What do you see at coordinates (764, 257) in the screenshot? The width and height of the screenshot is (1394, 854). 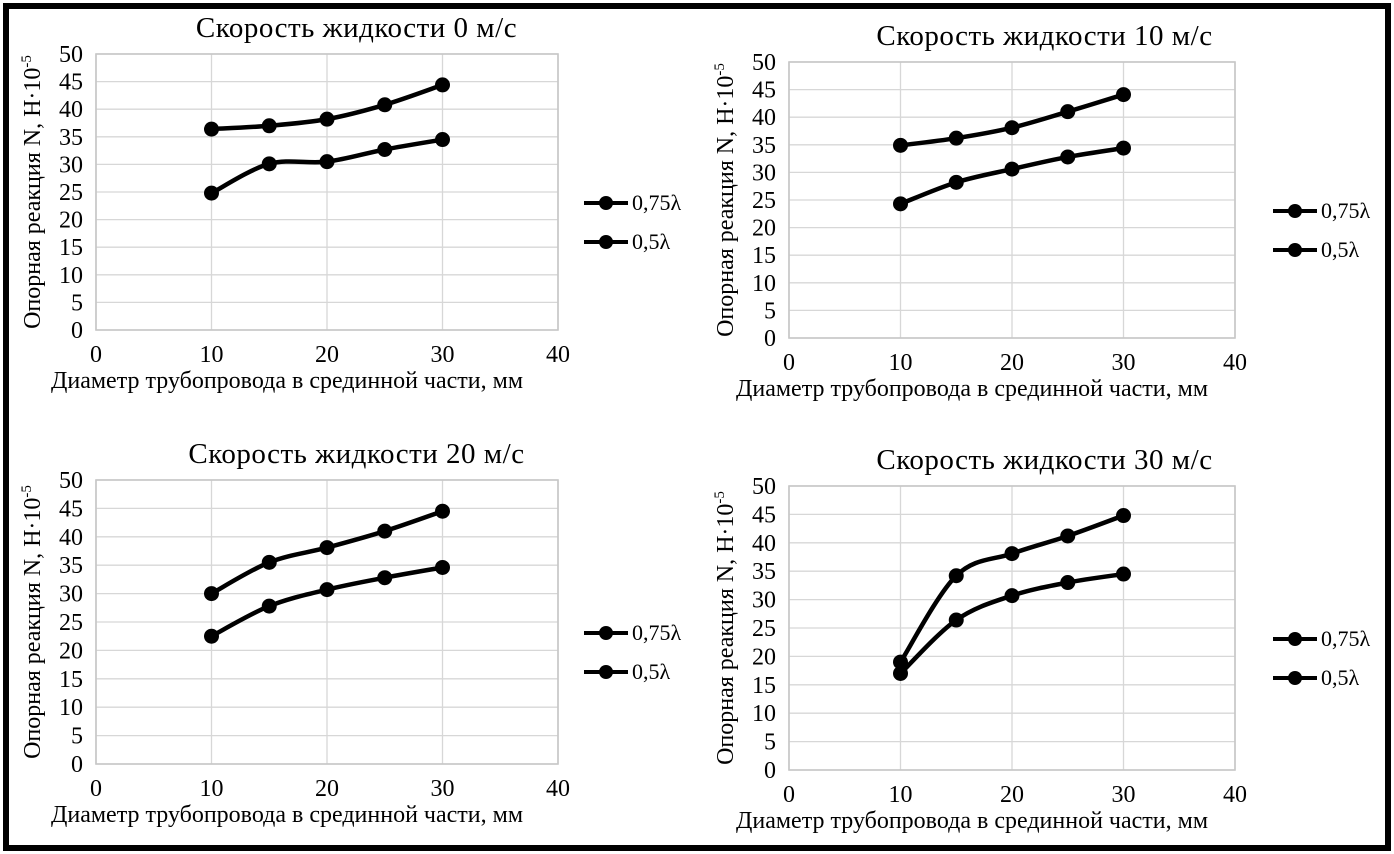 I see `svg-text: 15` at bounding box center [764, 257].